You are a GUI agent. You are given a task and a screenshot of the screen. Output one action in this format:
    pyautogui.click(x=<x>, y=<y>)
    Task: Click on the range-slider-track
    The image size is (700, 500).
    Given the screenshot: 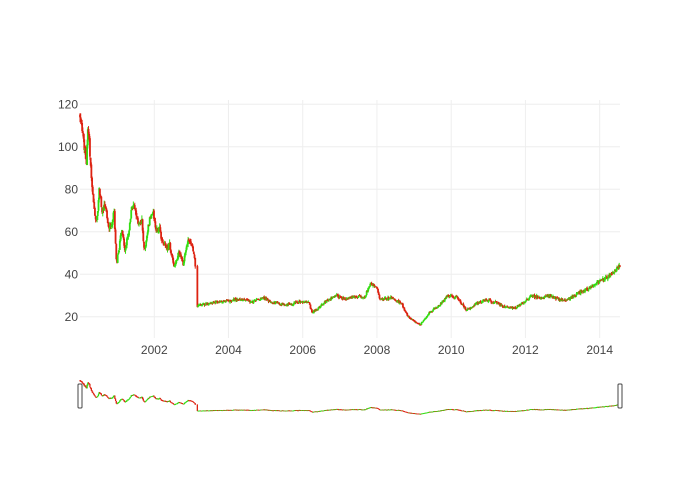 What is the action you would take?
    pyautogui.click(x=350, y=397)
    